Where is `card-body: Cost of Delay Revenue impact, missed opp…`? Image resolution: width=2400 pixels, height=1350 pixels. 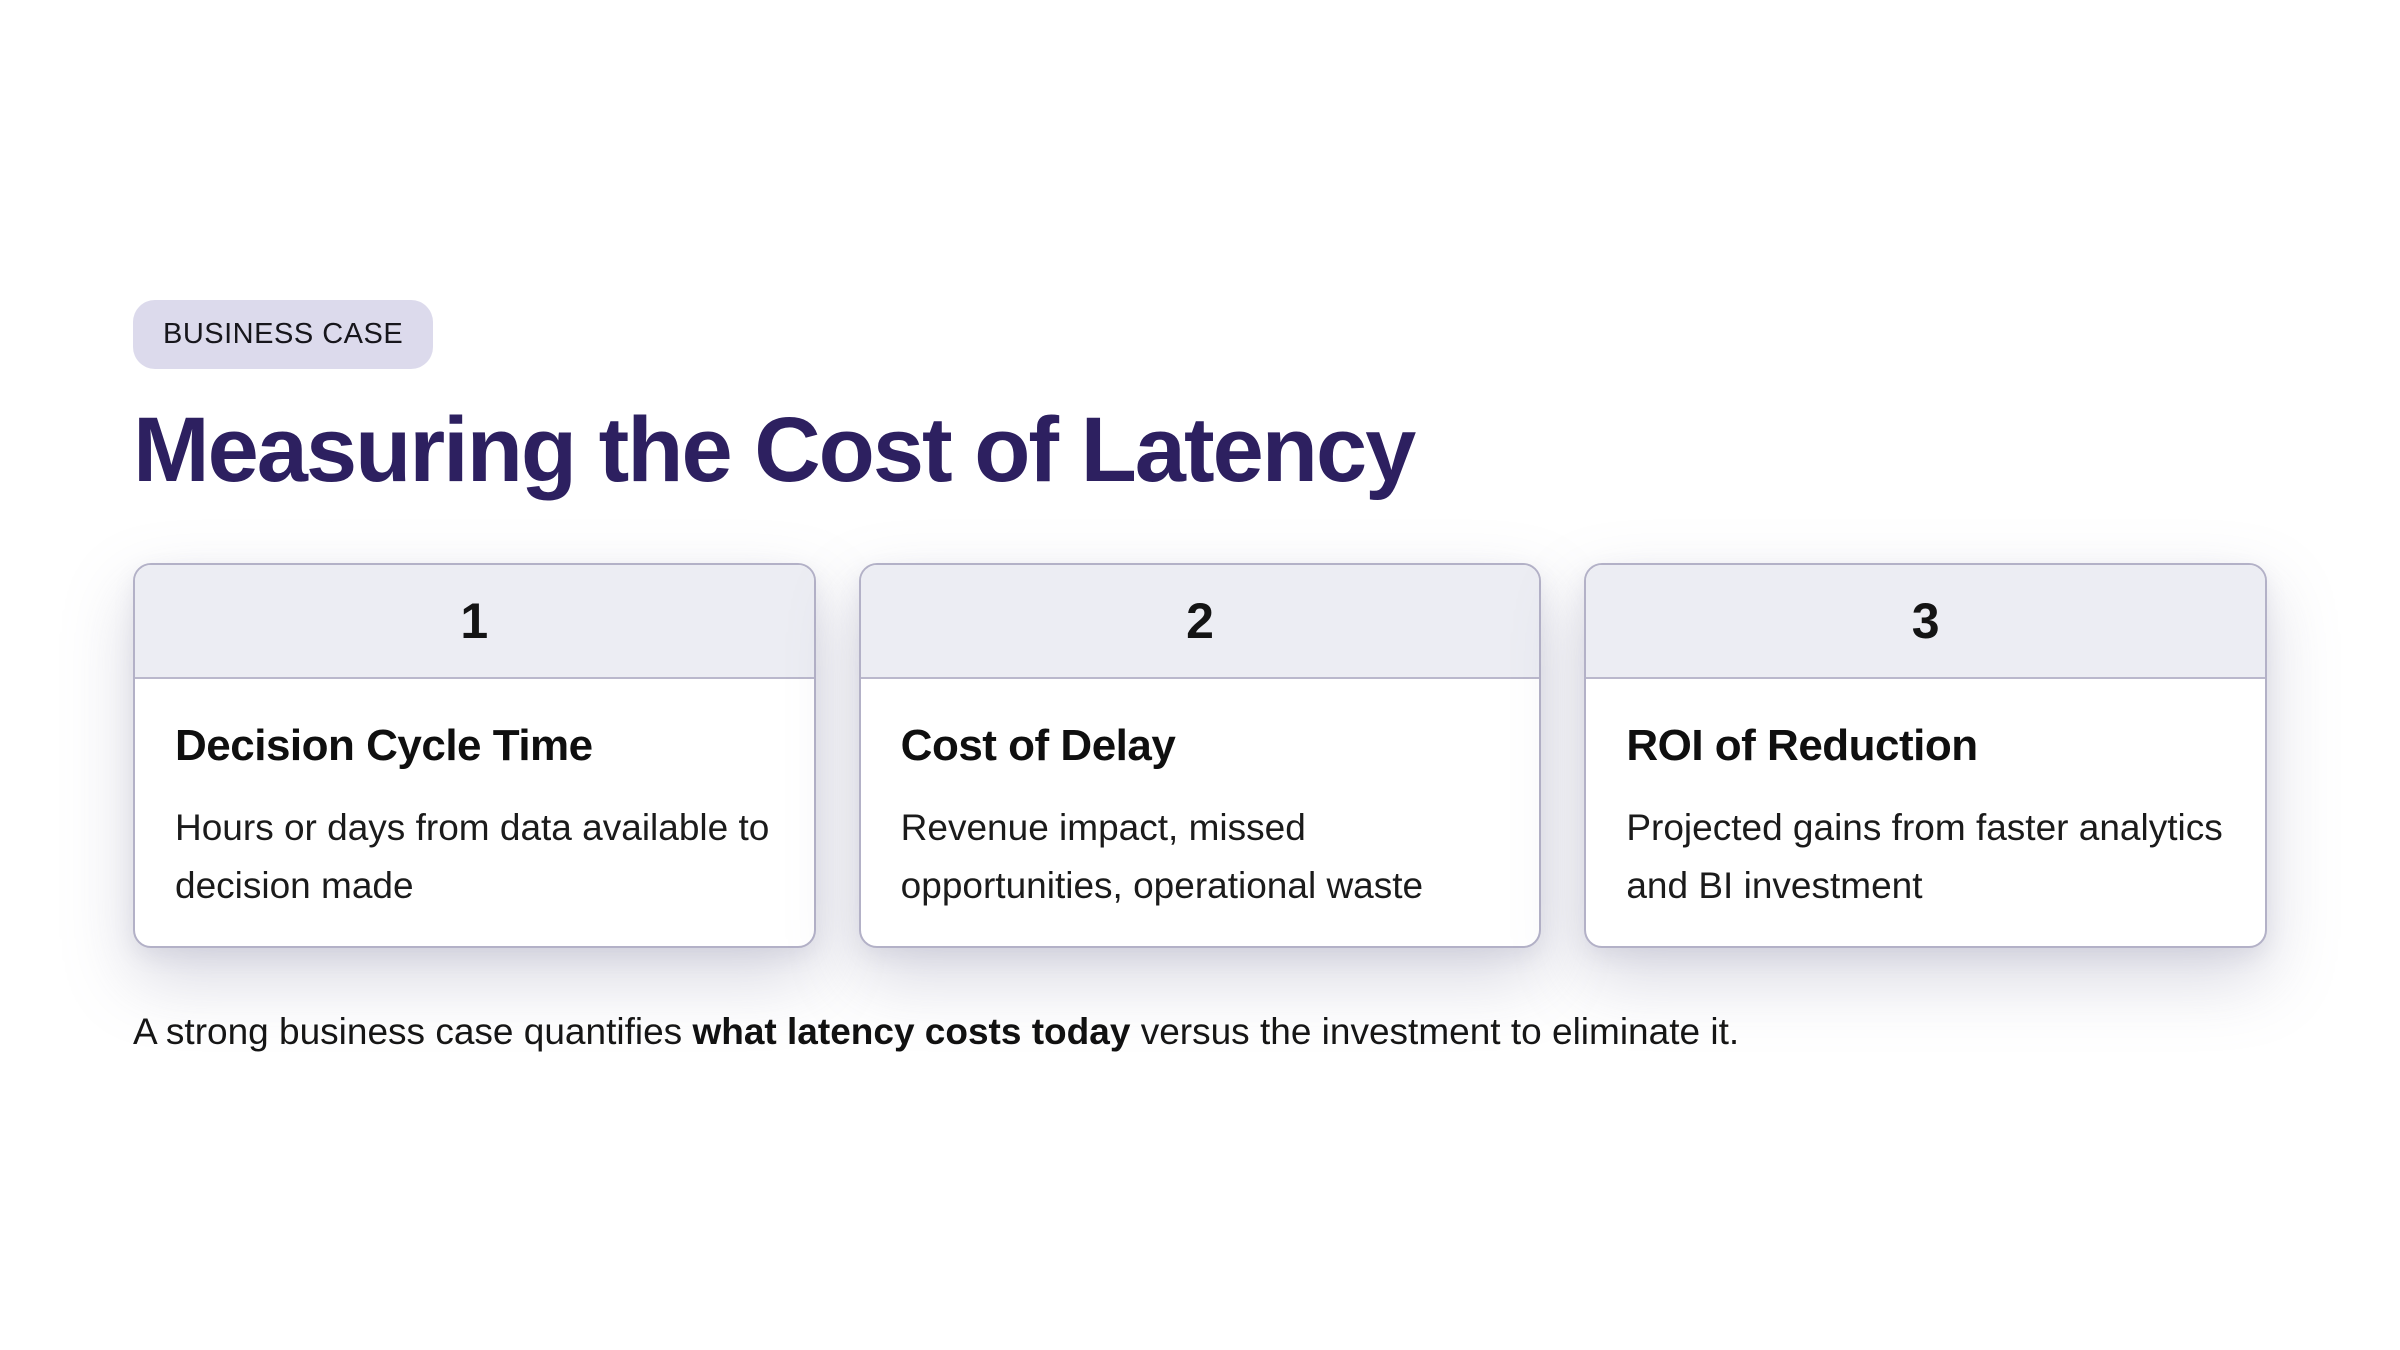
card-body: Cost of Delay Revenue impact, missed opp… is located at coordinates (1200, 797).